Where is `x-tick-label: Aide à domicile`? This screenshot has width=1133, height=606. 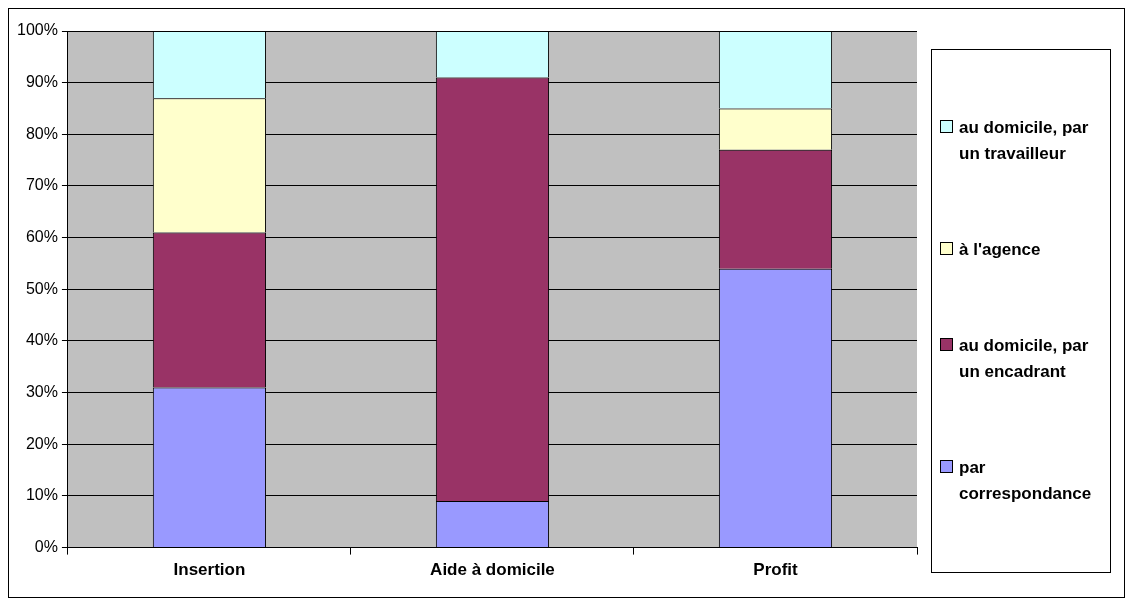 x-tick-label: Aide à domicile is located at coordinates (492, 570).